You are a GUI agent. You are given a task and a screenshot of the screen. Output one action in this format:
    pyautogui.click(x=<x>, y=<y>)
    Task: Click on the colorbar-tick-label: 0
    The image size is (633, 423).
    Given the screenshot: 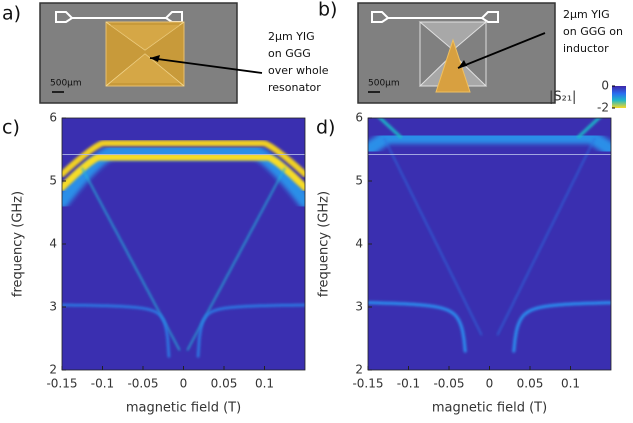 What is the action you would take?
    pyautogui.click(x=605, y=86)
    